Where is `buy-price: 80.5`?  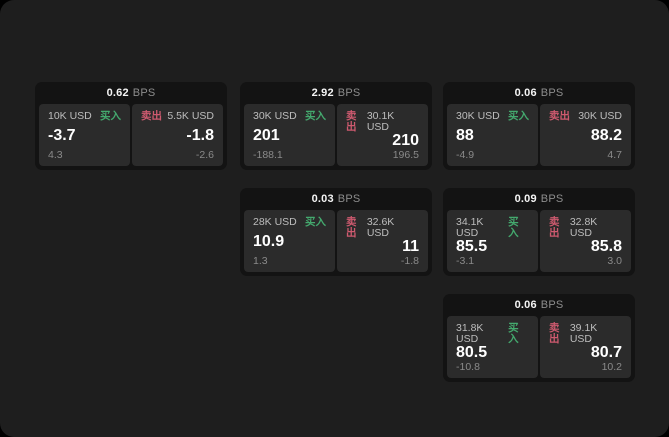 buy-price: 80.5 is located at coordinates (472, 352).